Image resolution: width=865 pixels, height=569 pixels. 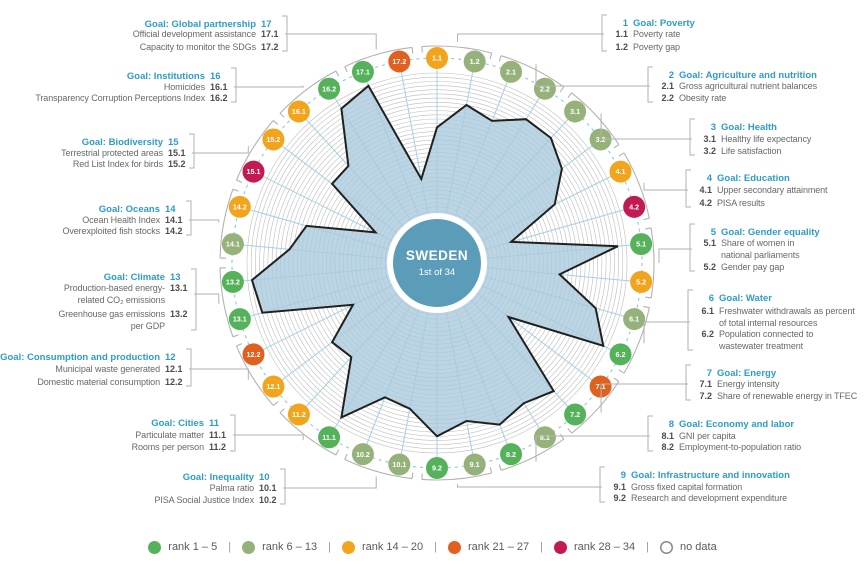 I want to click on indicator-dot-6.2: 6.2, so click(x=620, y=354).